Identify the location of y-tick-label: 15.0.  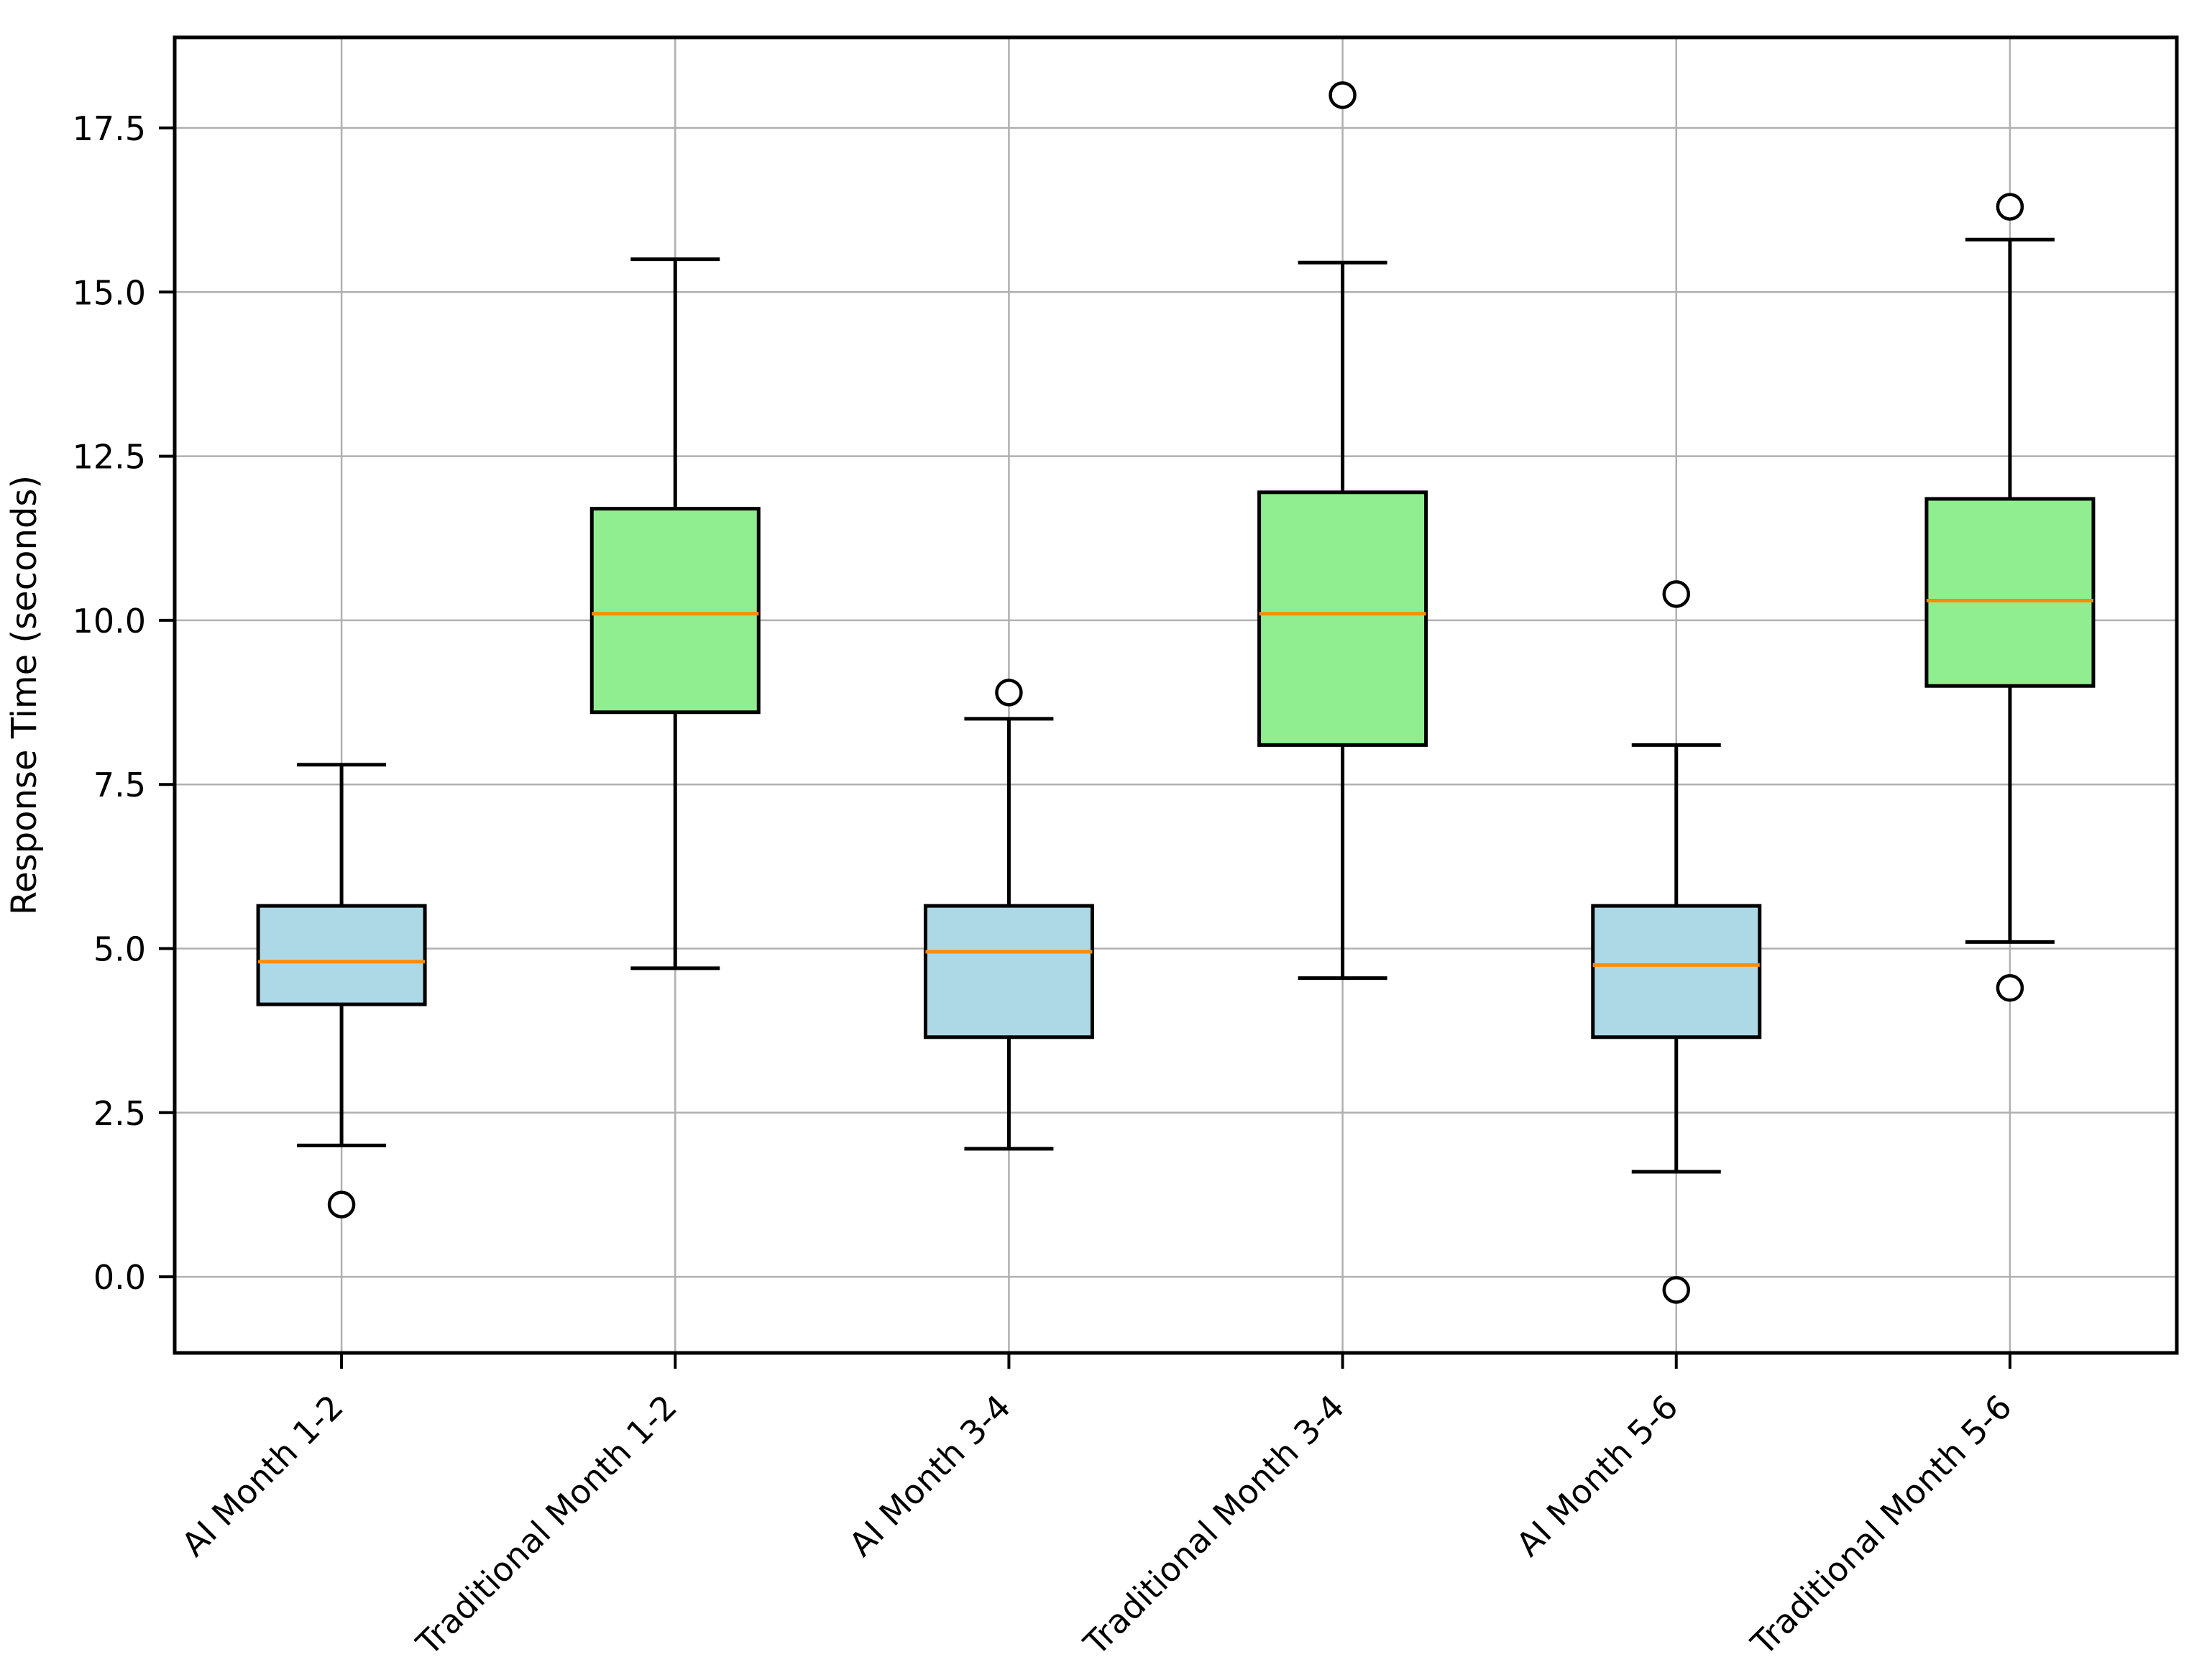
(110, 292).